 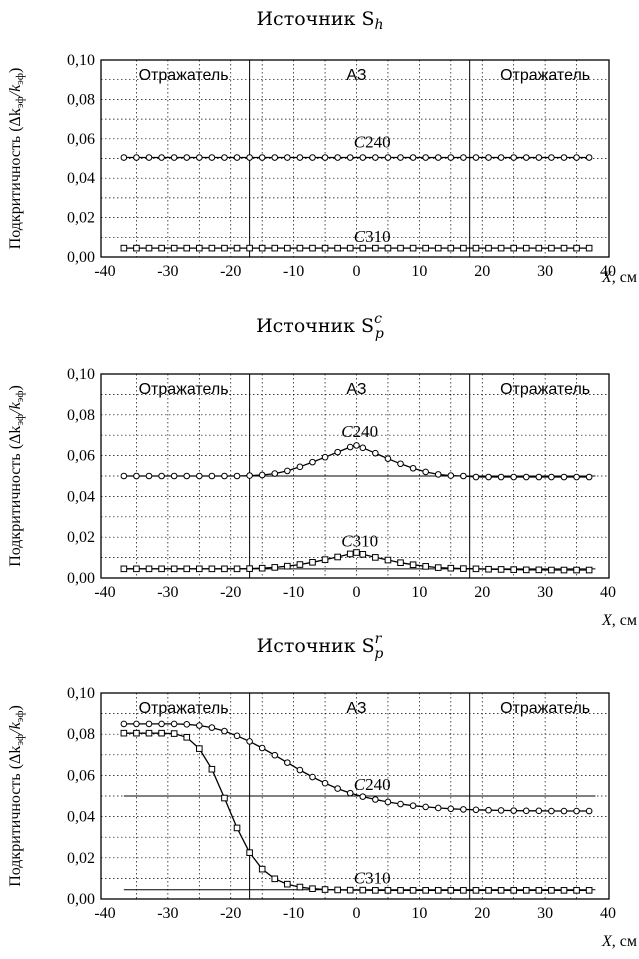 What do you see at coordinates (320, 326) in the screenshot?
I see `chart-title: Источник Sc p` at bounding box center [320, 326].